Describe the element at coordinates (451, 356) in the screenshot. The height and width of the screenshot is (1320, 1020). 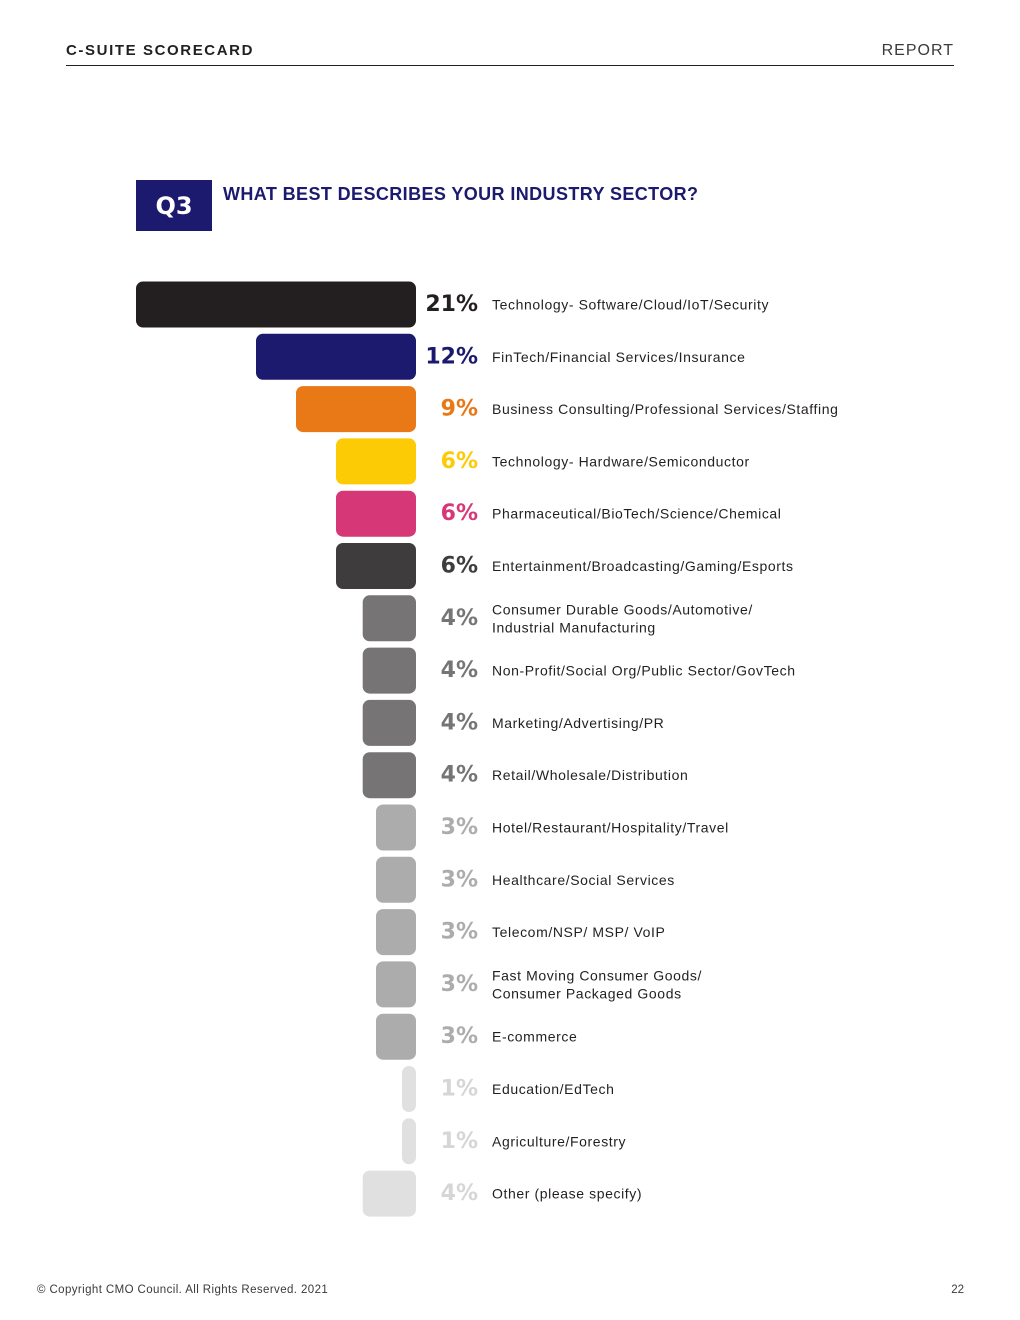
I see `bar-value-label: 12%` at that location.